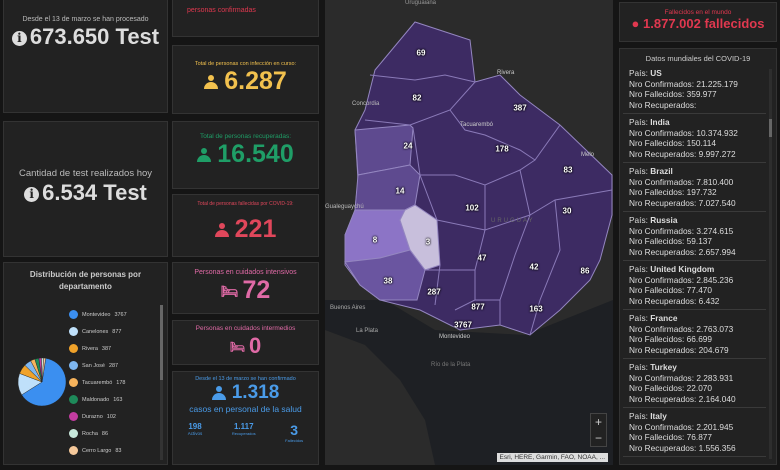 Image resolution: width=780 pixels, height=470 pixels. Describe the element at coordinates (195, 429) in the screenshot. I see `health-active: 198 Activos` at that location.